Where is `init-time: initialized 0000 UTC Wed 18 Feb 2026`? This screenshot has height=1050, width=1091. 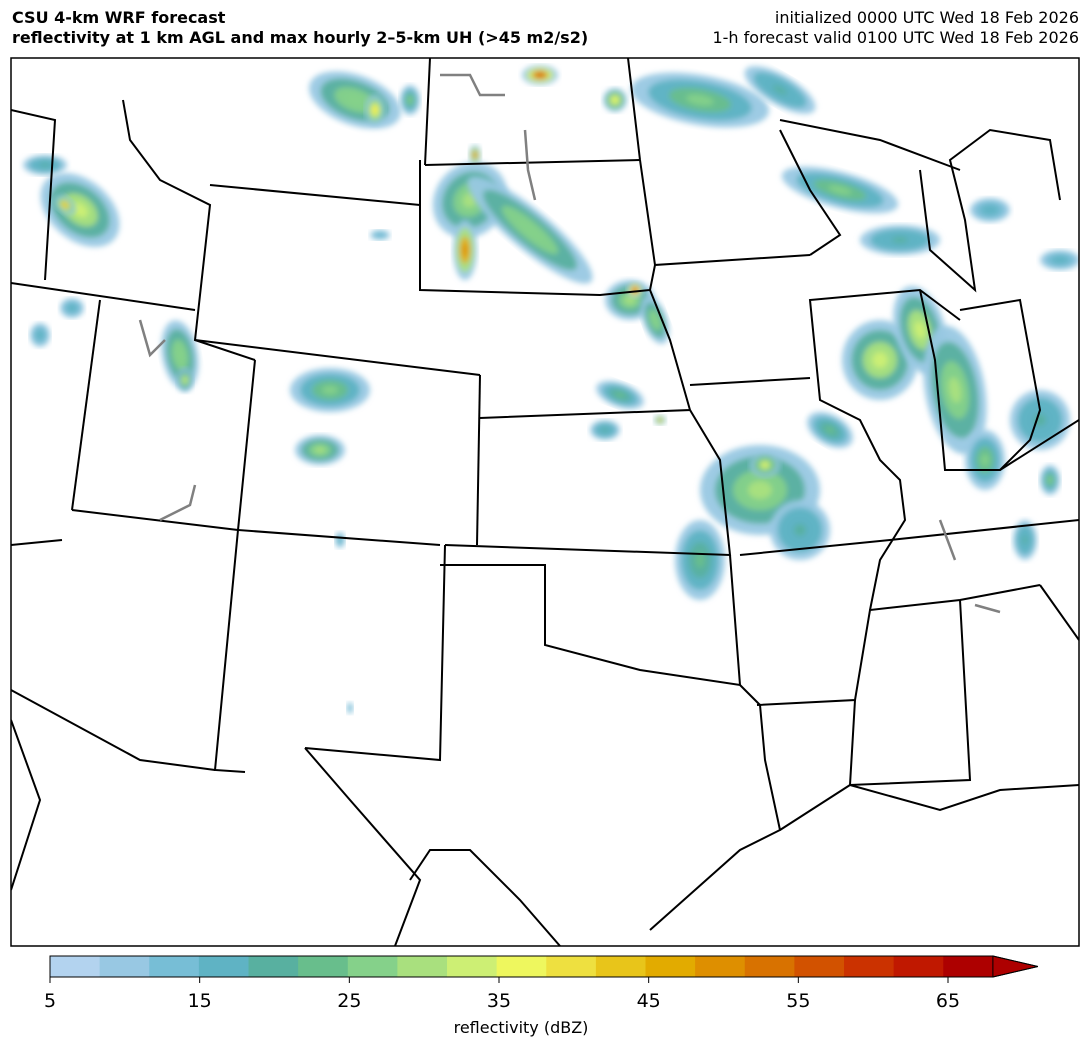
init-time: initialized 0000 UTC Wed 18 Feb 2026 is located at coordinates (926, 17).